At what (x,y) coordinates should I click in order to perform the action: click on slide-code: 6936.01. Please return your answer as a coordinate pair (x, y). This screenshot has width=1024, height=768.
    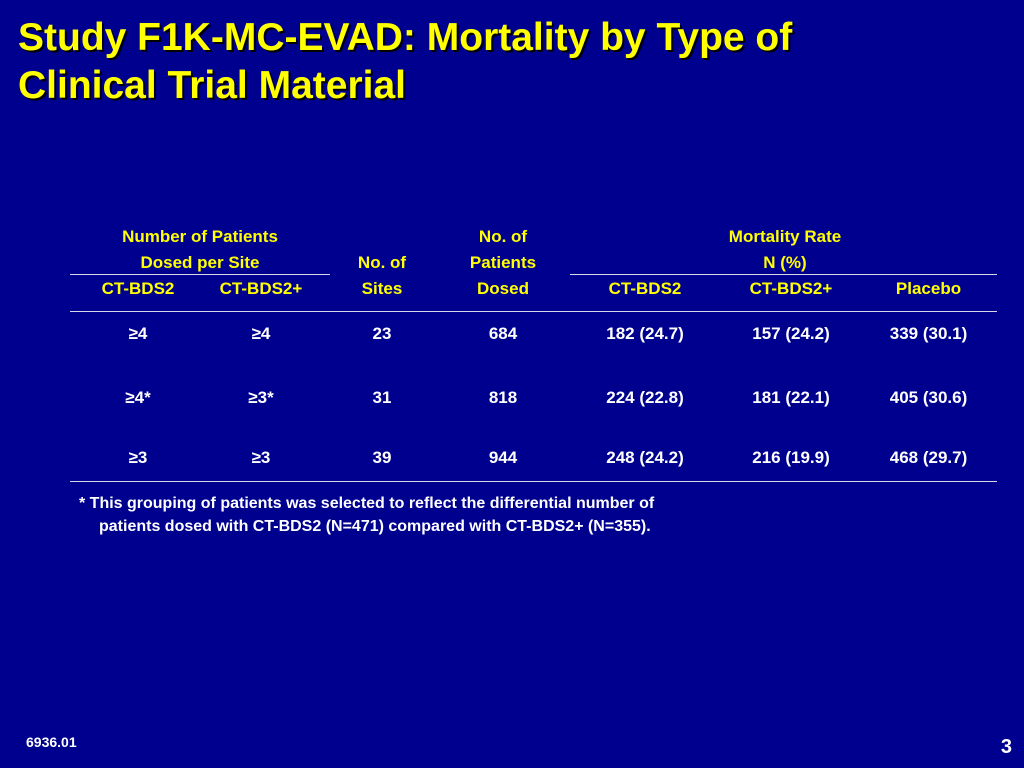
    Looking at the image, I should click on (51, 742).